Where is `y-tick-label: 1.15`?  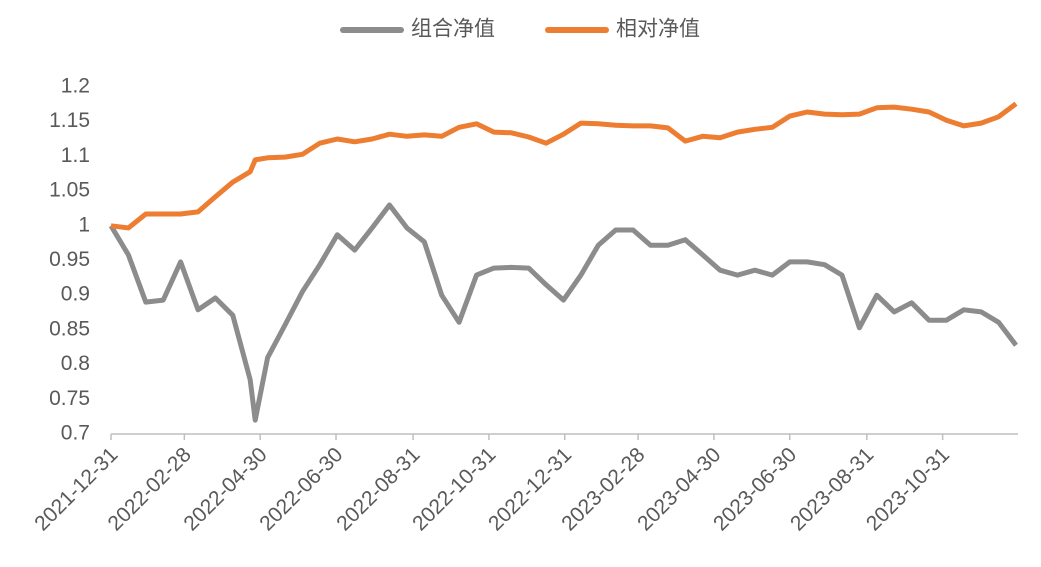 y-tick-label: 1.15 is located at coordinates (69, 120).